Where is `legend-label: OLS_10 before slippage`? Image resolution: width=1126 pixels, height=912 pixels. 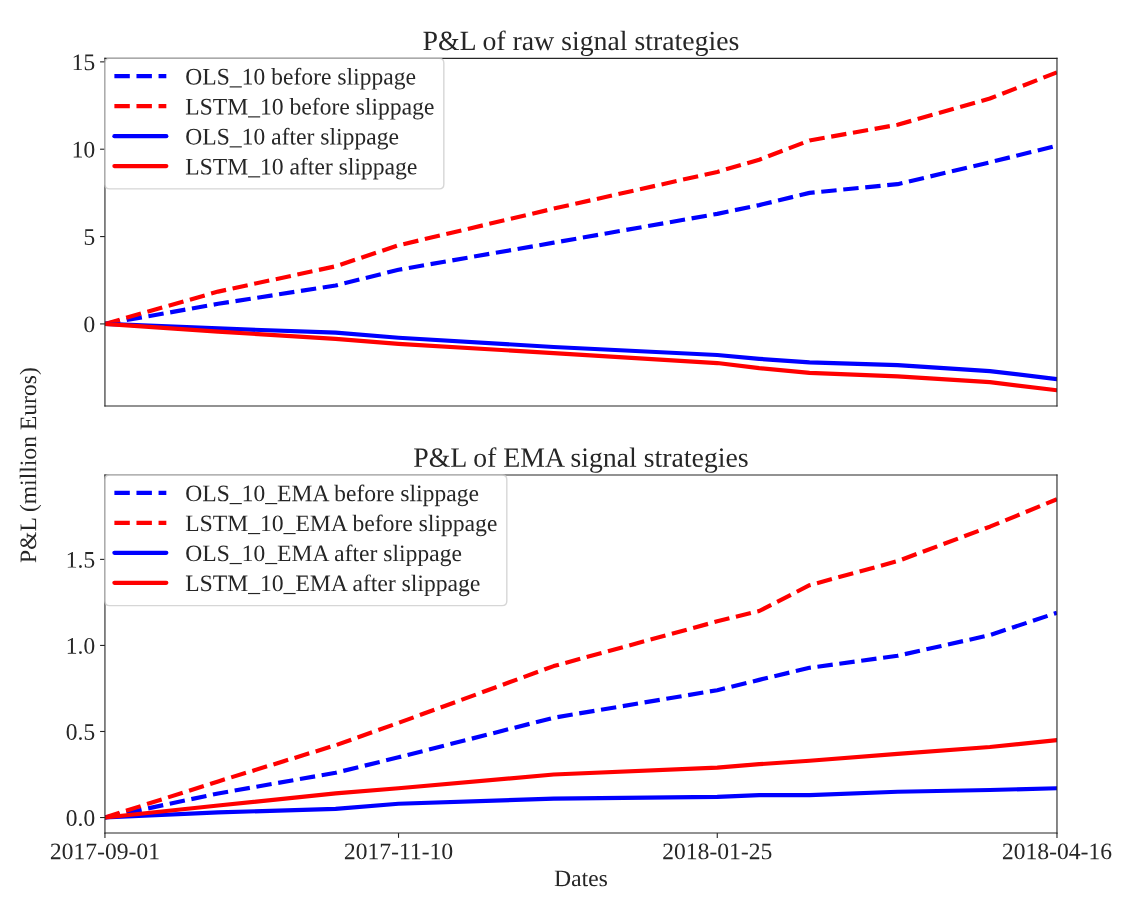
legend-label: OLS_10 before slippage is located at coordinates (301, 78).